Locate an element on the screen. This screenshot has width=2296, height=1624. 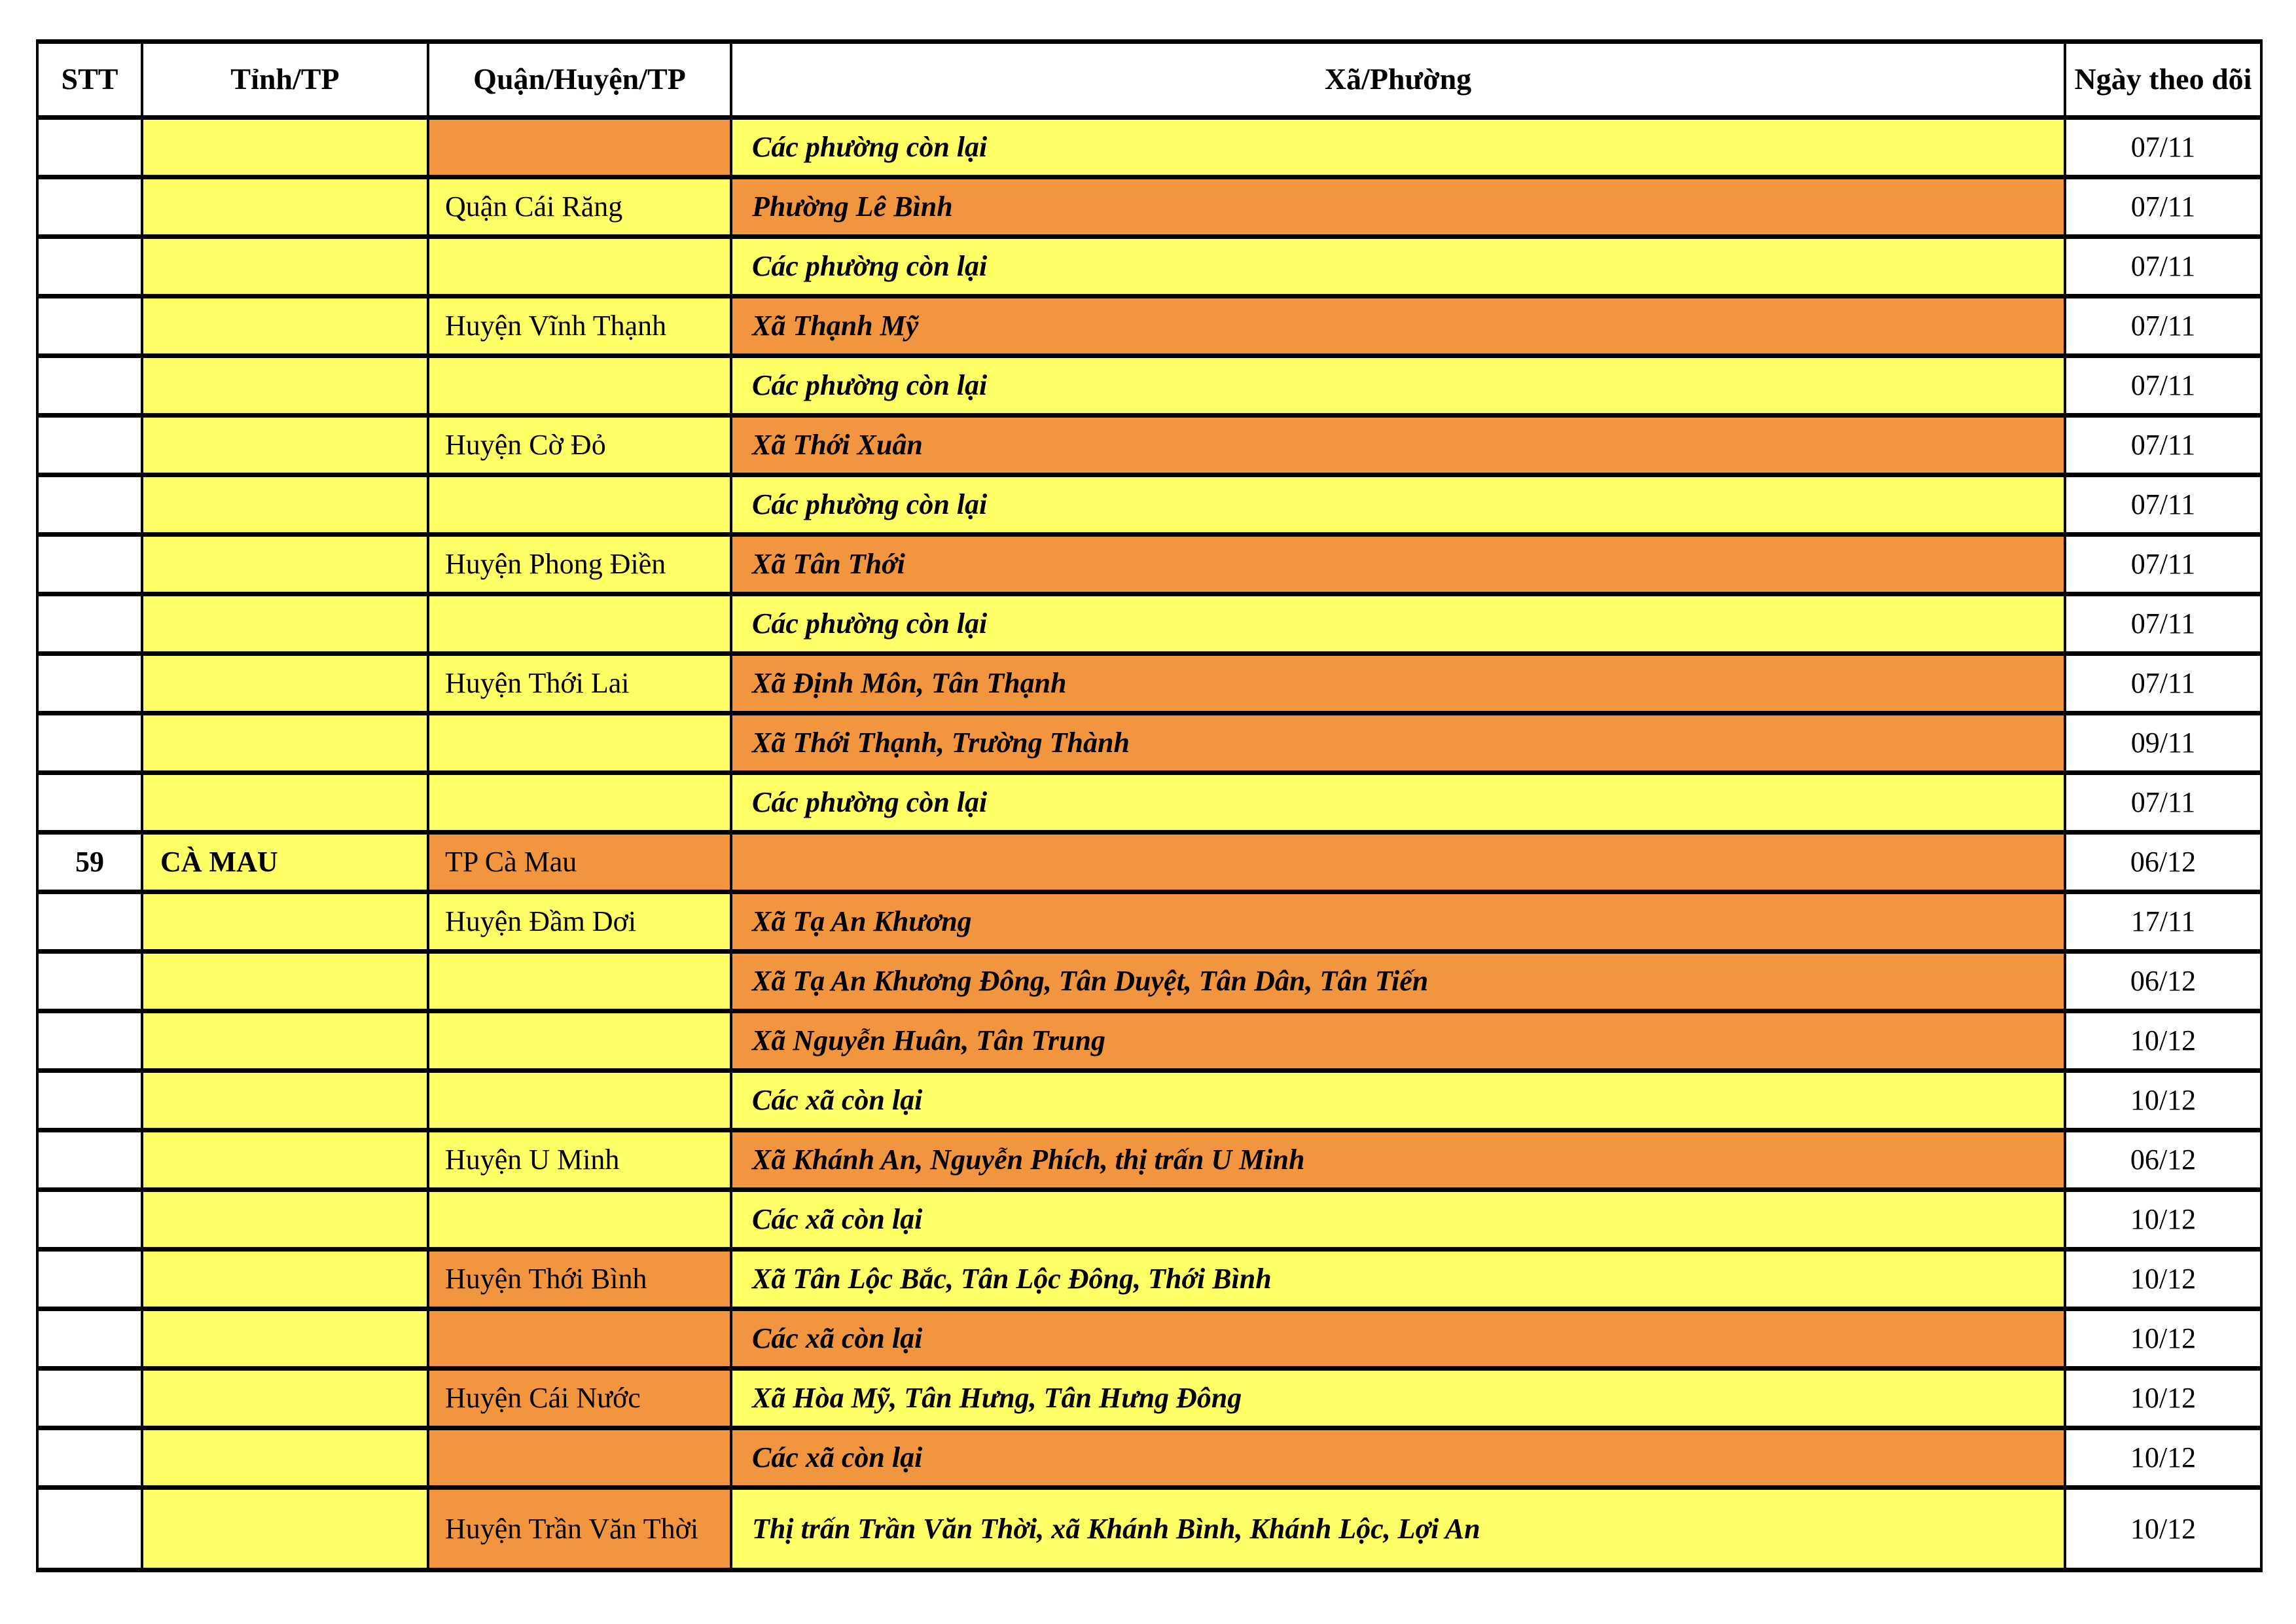
ward-cell: Xã Tân Lộc Bắc, Tân Lộc Đông, Thới Bình is located at coordinates (1398, 1279).